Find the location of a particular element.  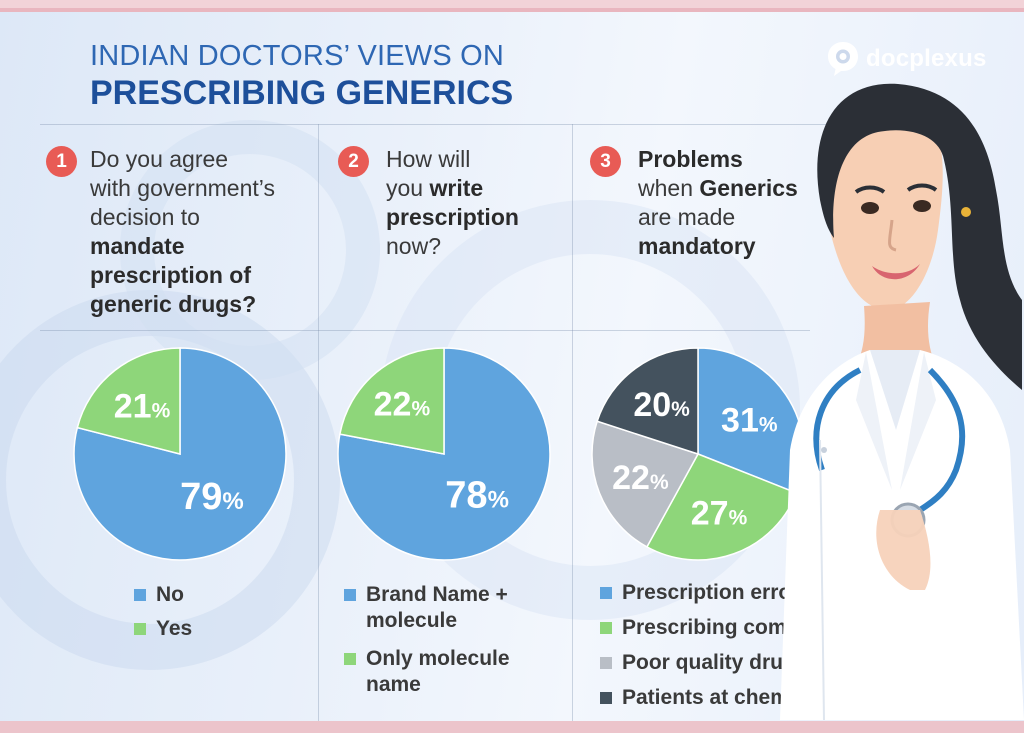

legend-label: Only molecule name is located at coordinates (438, 671).